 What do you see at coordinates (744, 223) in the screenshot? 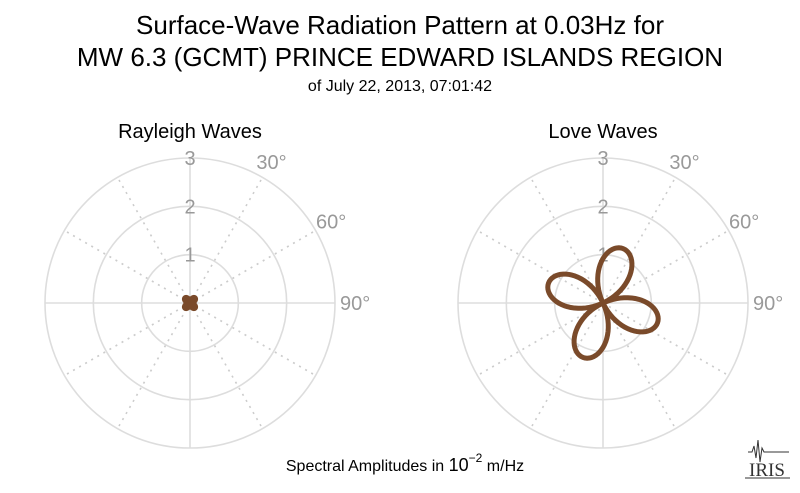
I see `love-angle-label-60: 60°` at bounding box center [744, 223].